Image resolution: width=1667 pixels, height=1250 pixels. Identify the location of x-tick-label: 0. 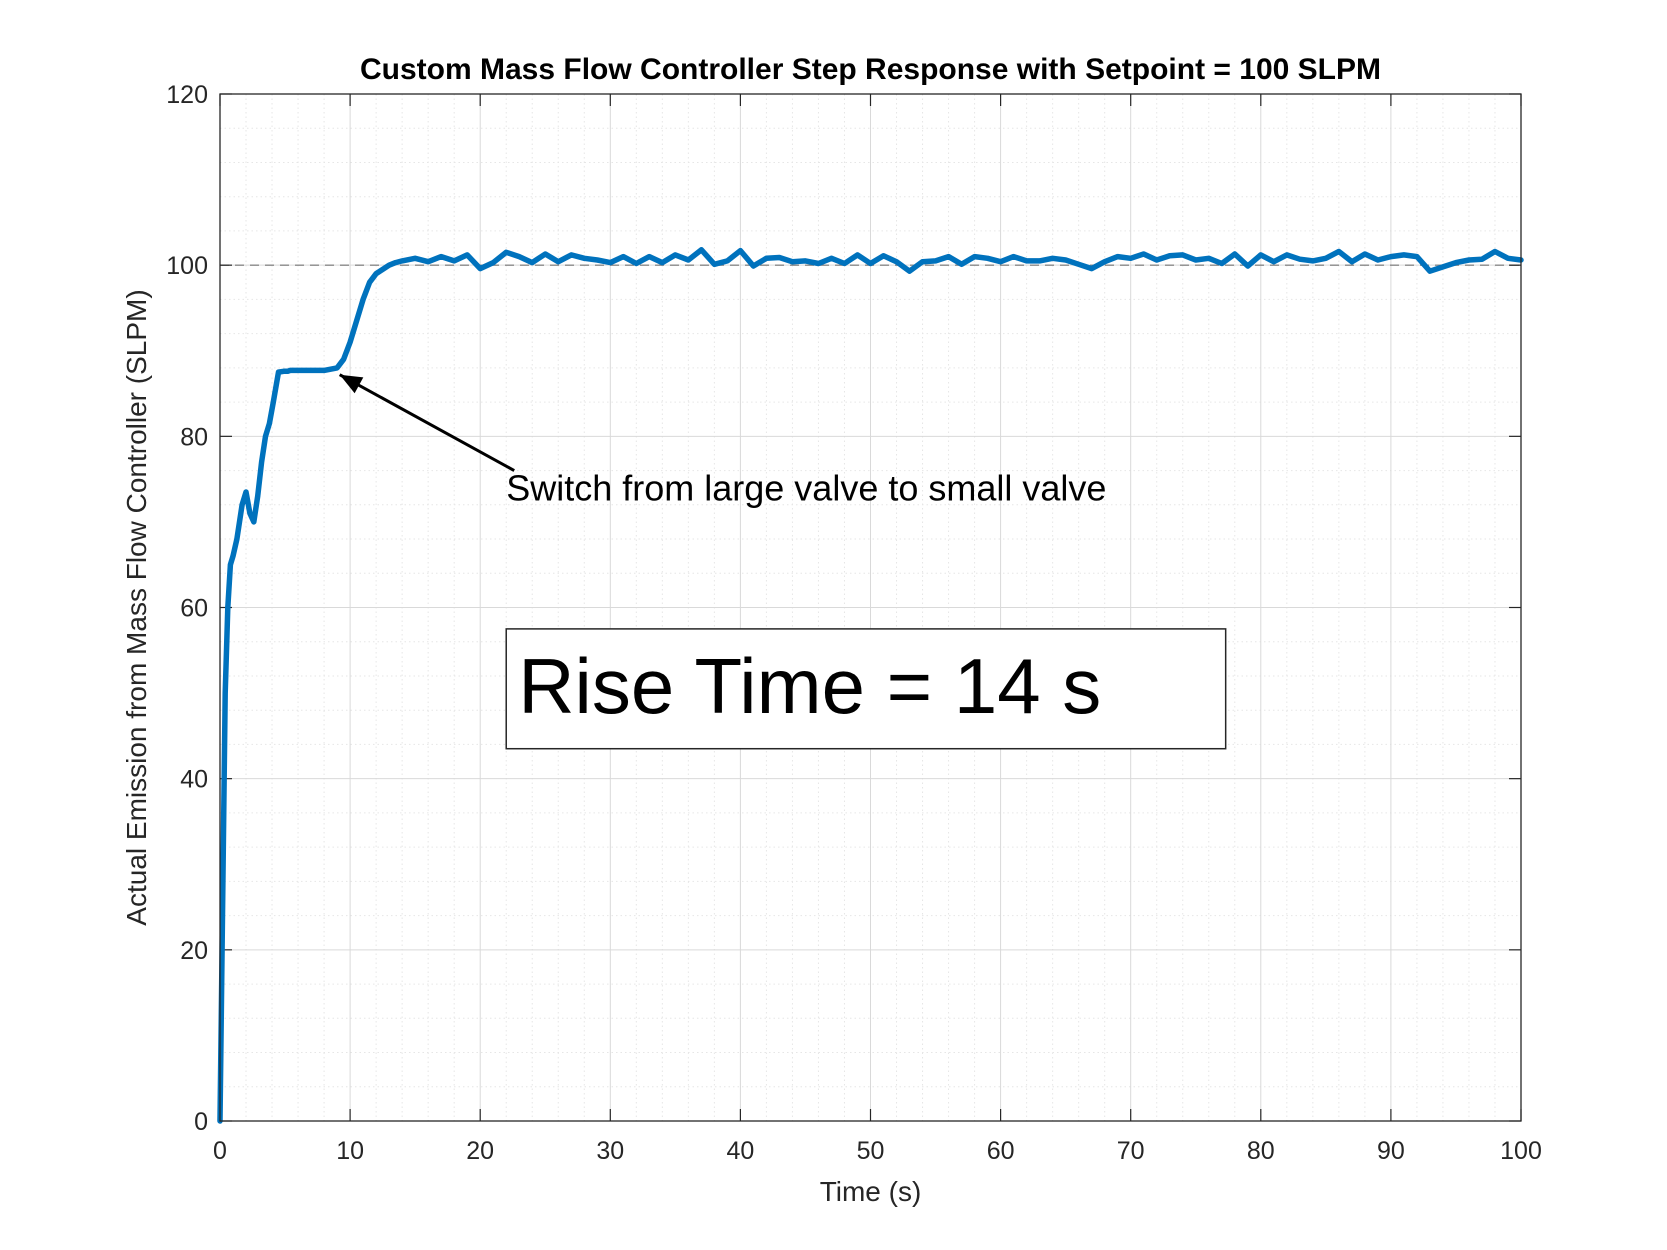
(220, 1151).